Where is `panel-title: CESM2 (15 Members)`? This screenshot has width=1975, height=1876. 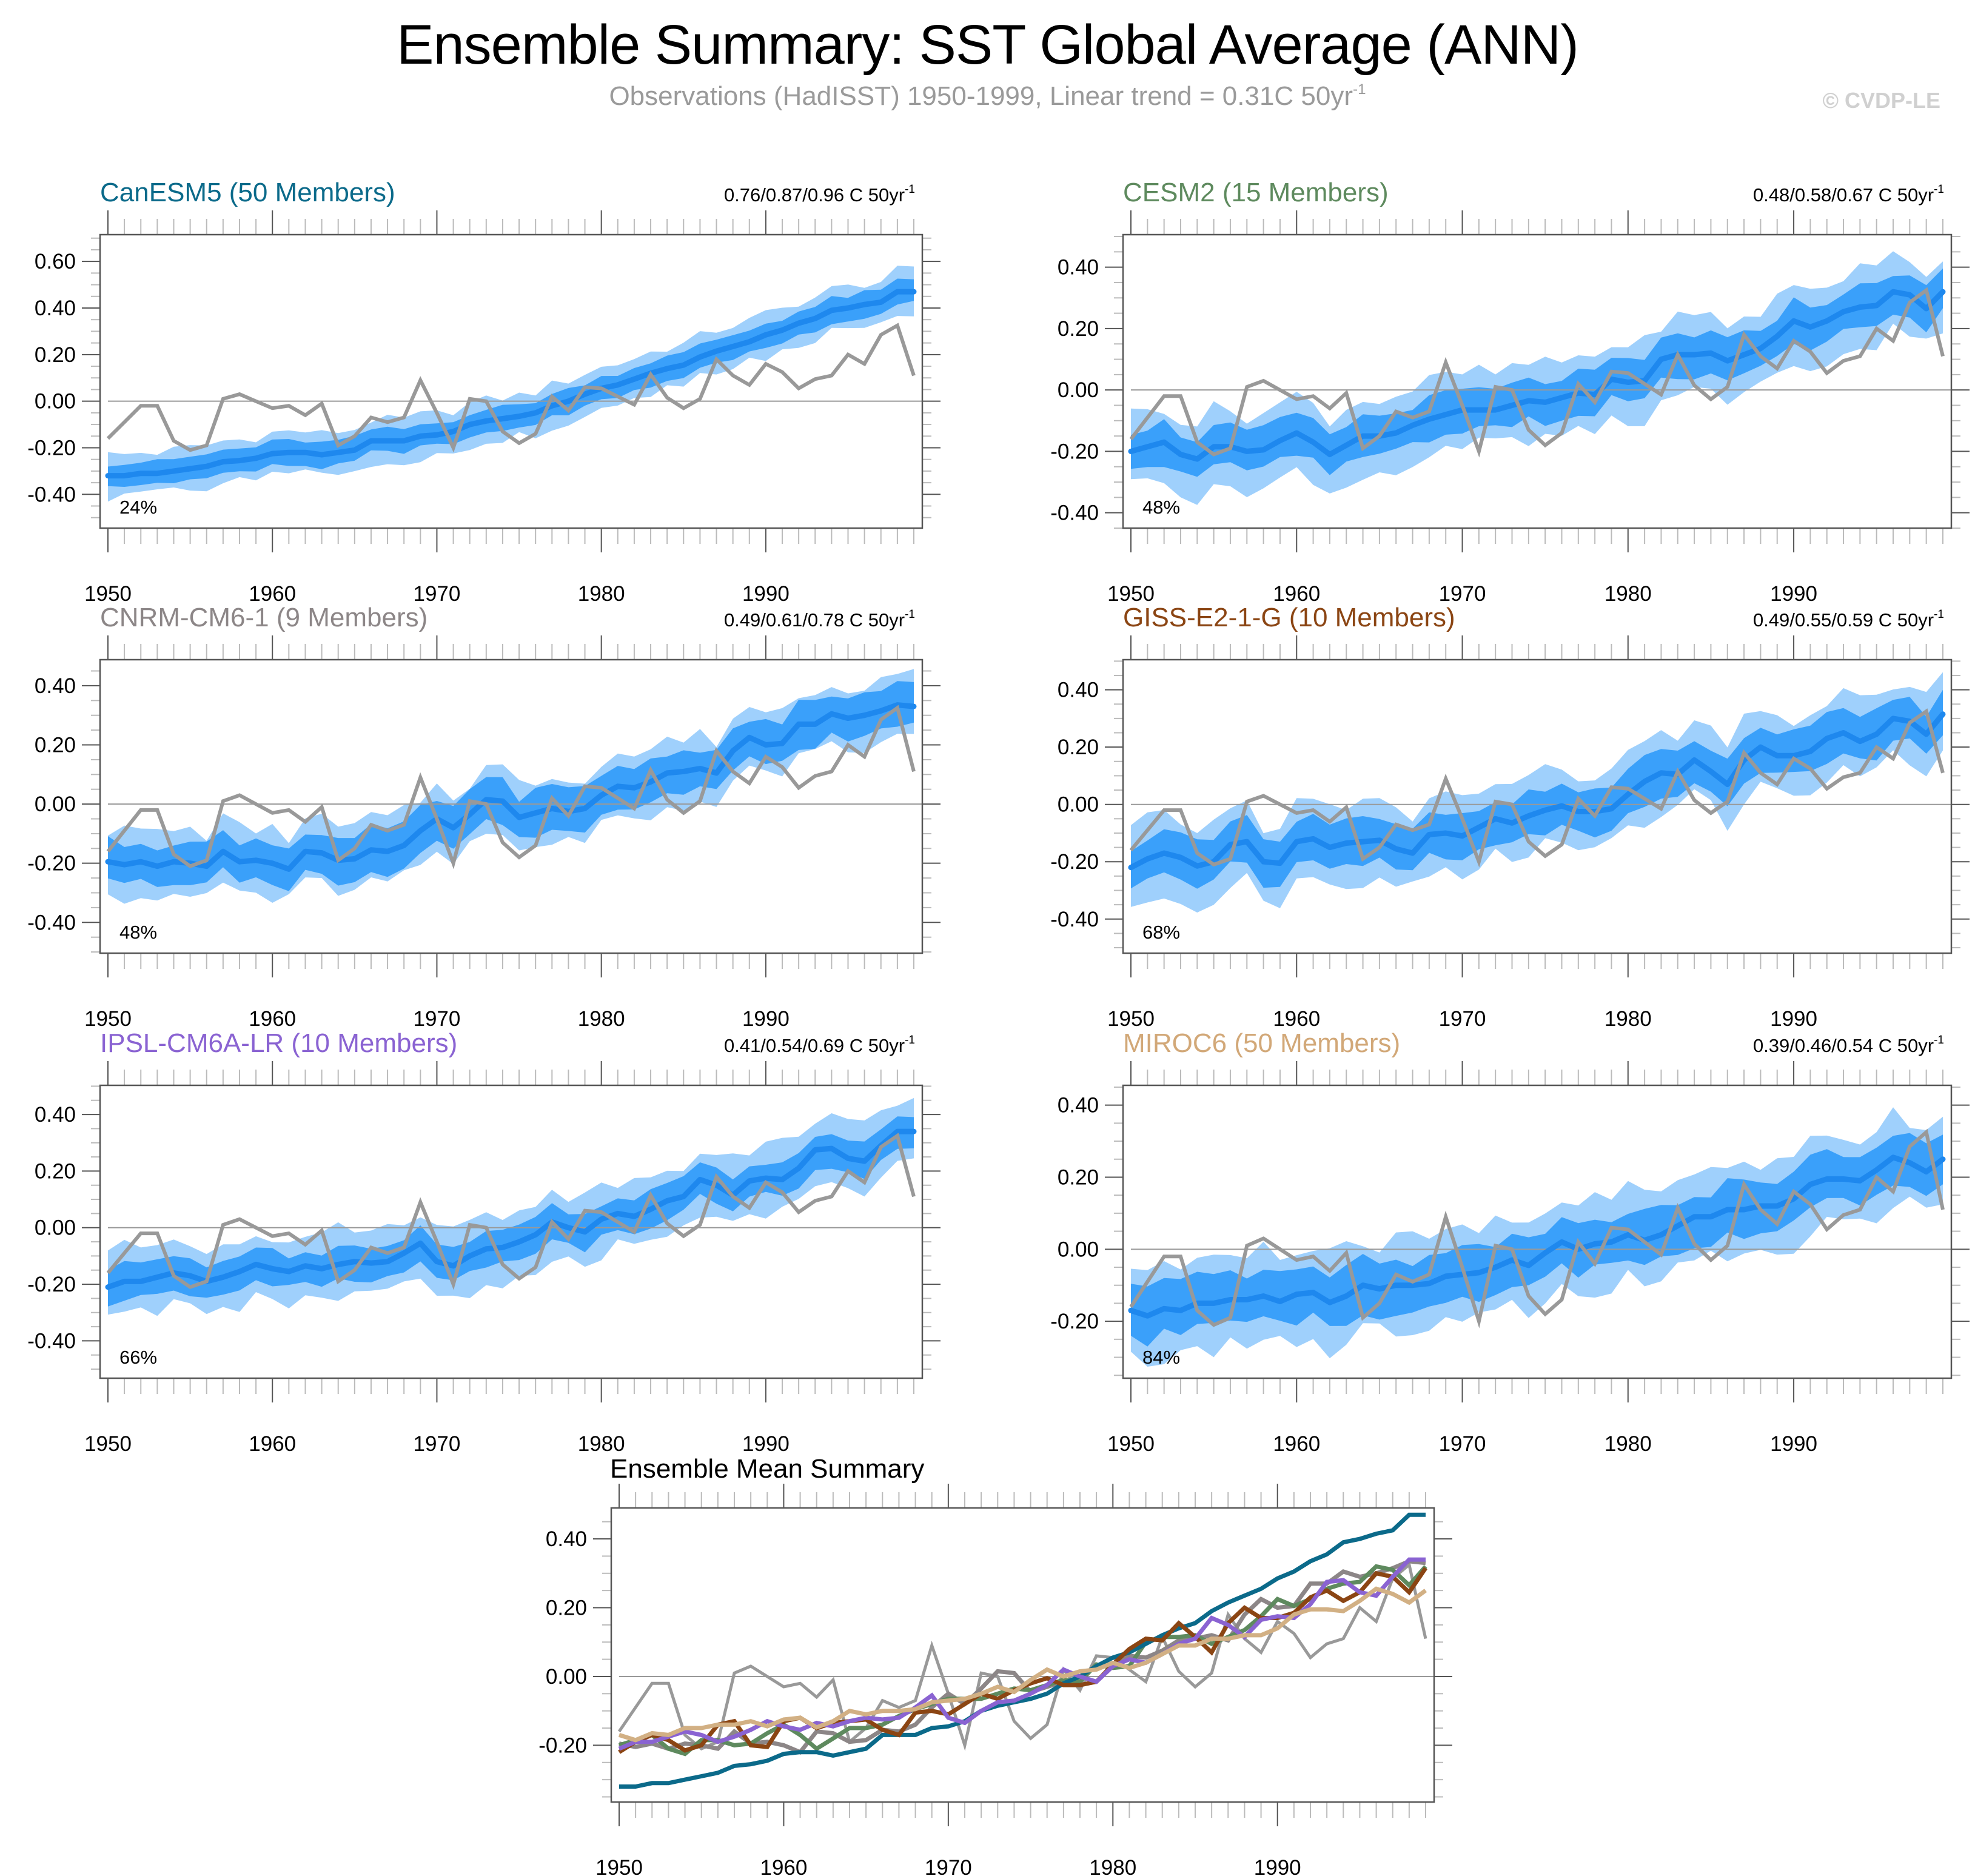 panel-title: CESM2 (15 Members) is located at coordinates (1256, 192).